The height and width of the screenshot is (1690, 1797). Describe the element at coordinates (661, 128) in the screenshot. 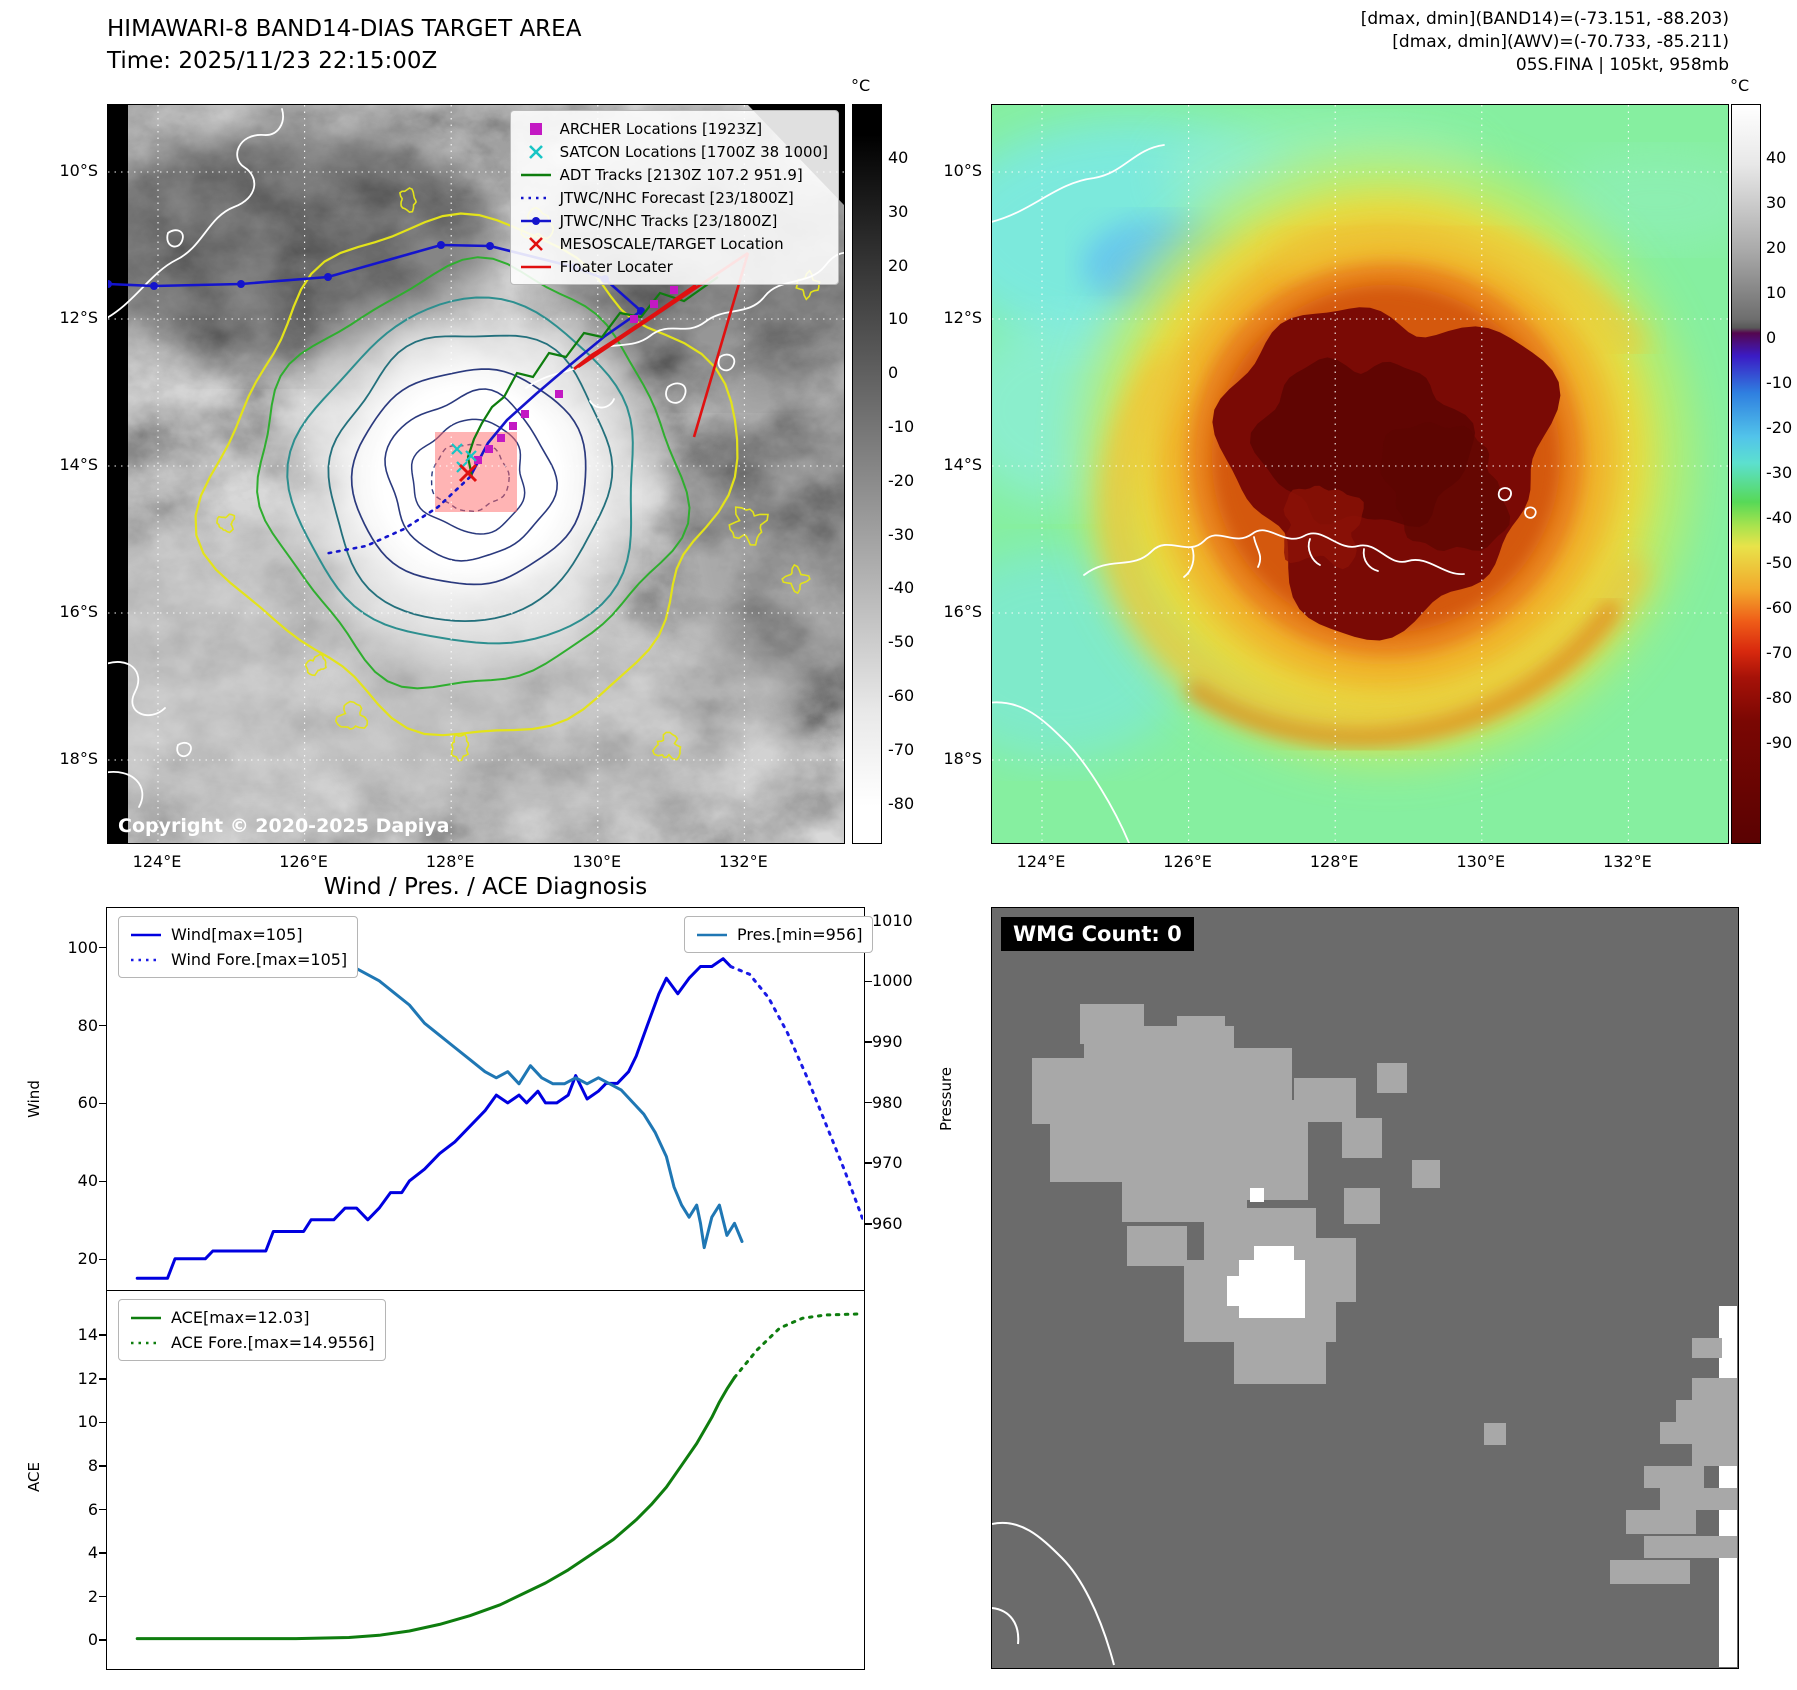

I see `legend-label: ARCHER Locations [1923Z]` at that location.